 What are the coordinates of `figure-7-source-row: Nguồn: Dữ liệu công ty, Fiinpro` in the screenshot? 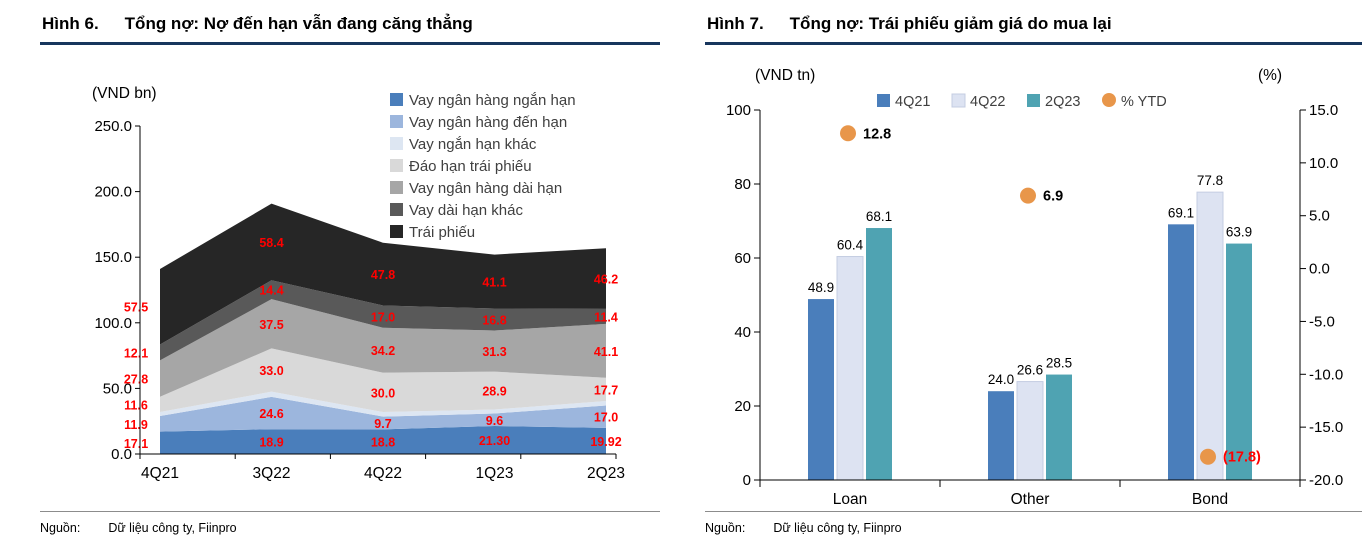 It's located at (1033, 523).